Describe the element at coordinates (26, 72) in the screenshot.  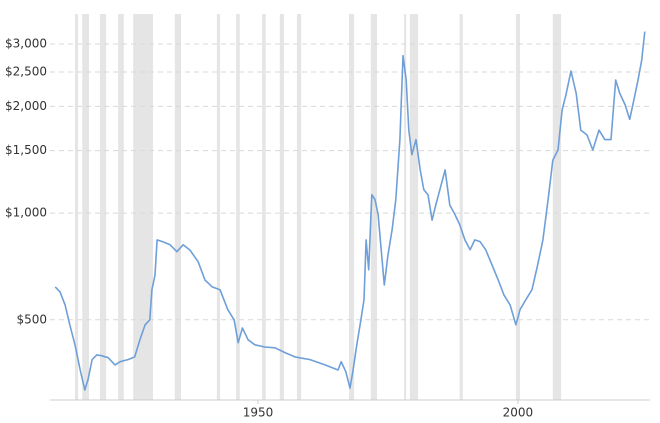
I see `y-tick-label: $2,500` at that location.